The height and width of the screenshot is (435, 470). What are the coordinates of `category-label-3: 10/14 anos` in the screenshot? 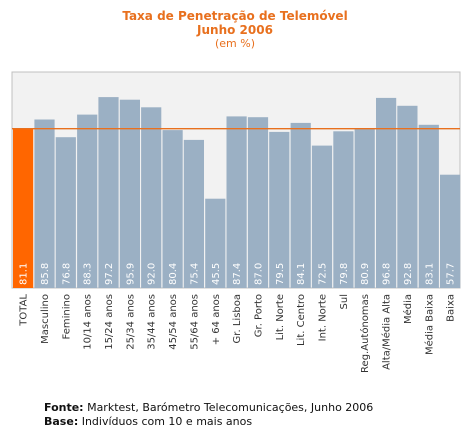 It's located at (88, 322).